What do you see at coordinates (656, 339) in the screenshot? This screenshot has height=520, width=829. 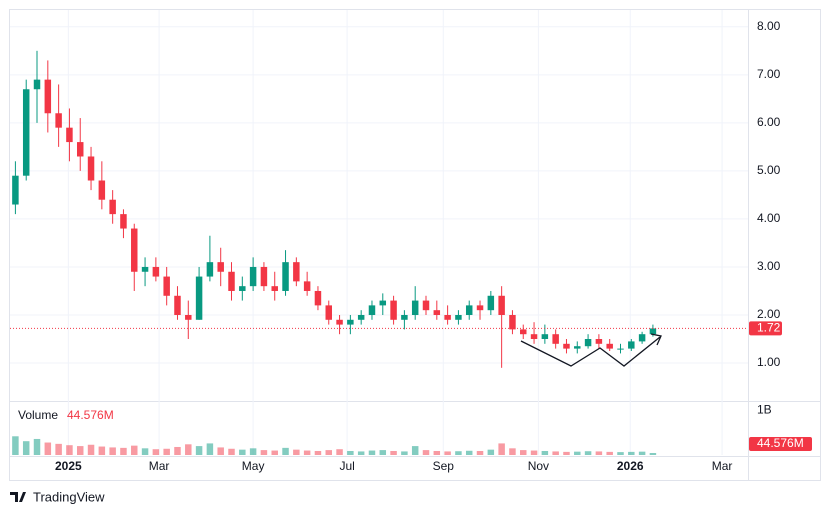 I see `arrow-head` at bounding box center [656, 339].